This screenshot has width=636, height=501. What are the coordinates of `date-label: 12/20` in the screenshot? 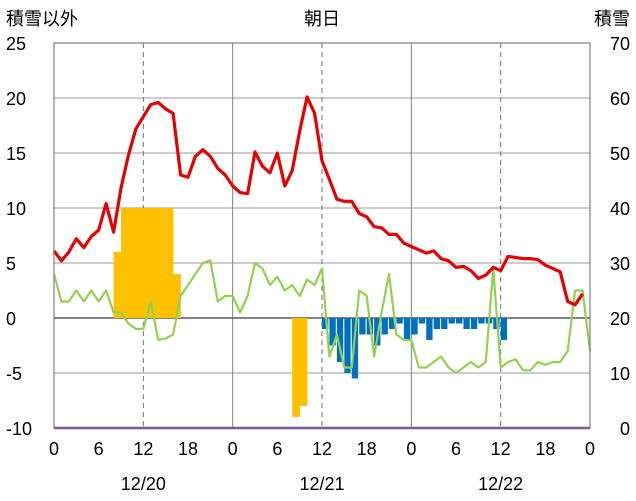 It's located at (143, 484).